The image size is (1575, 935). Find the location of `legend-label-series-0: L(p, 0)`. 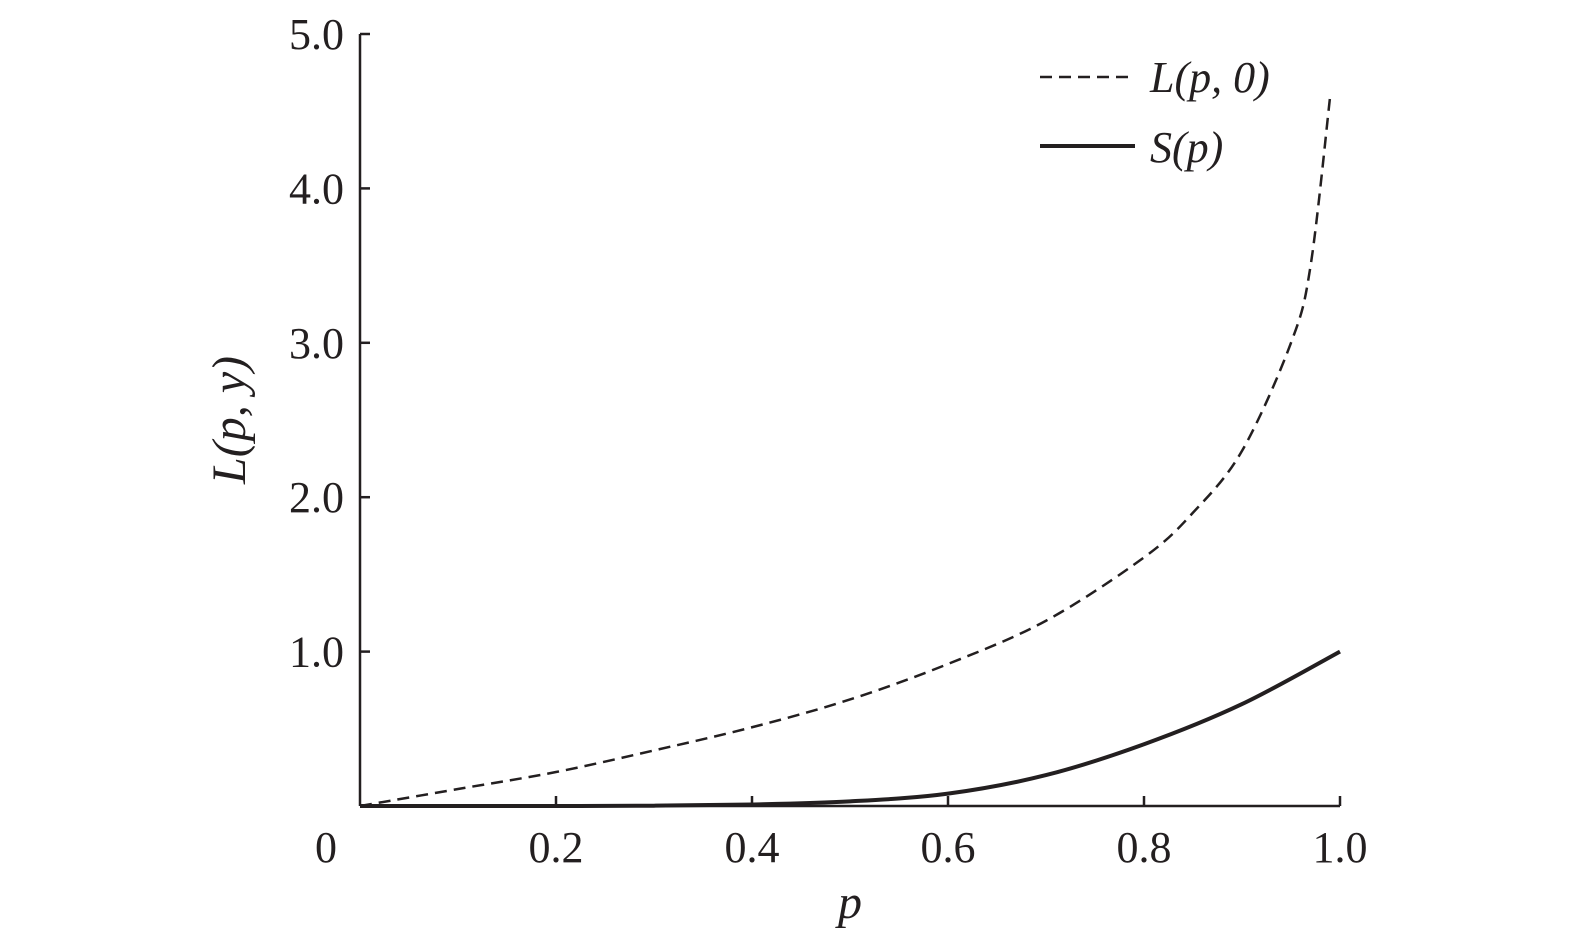

legend-label-series-0: L(p, 0) is located at coordinates (1209, 77).